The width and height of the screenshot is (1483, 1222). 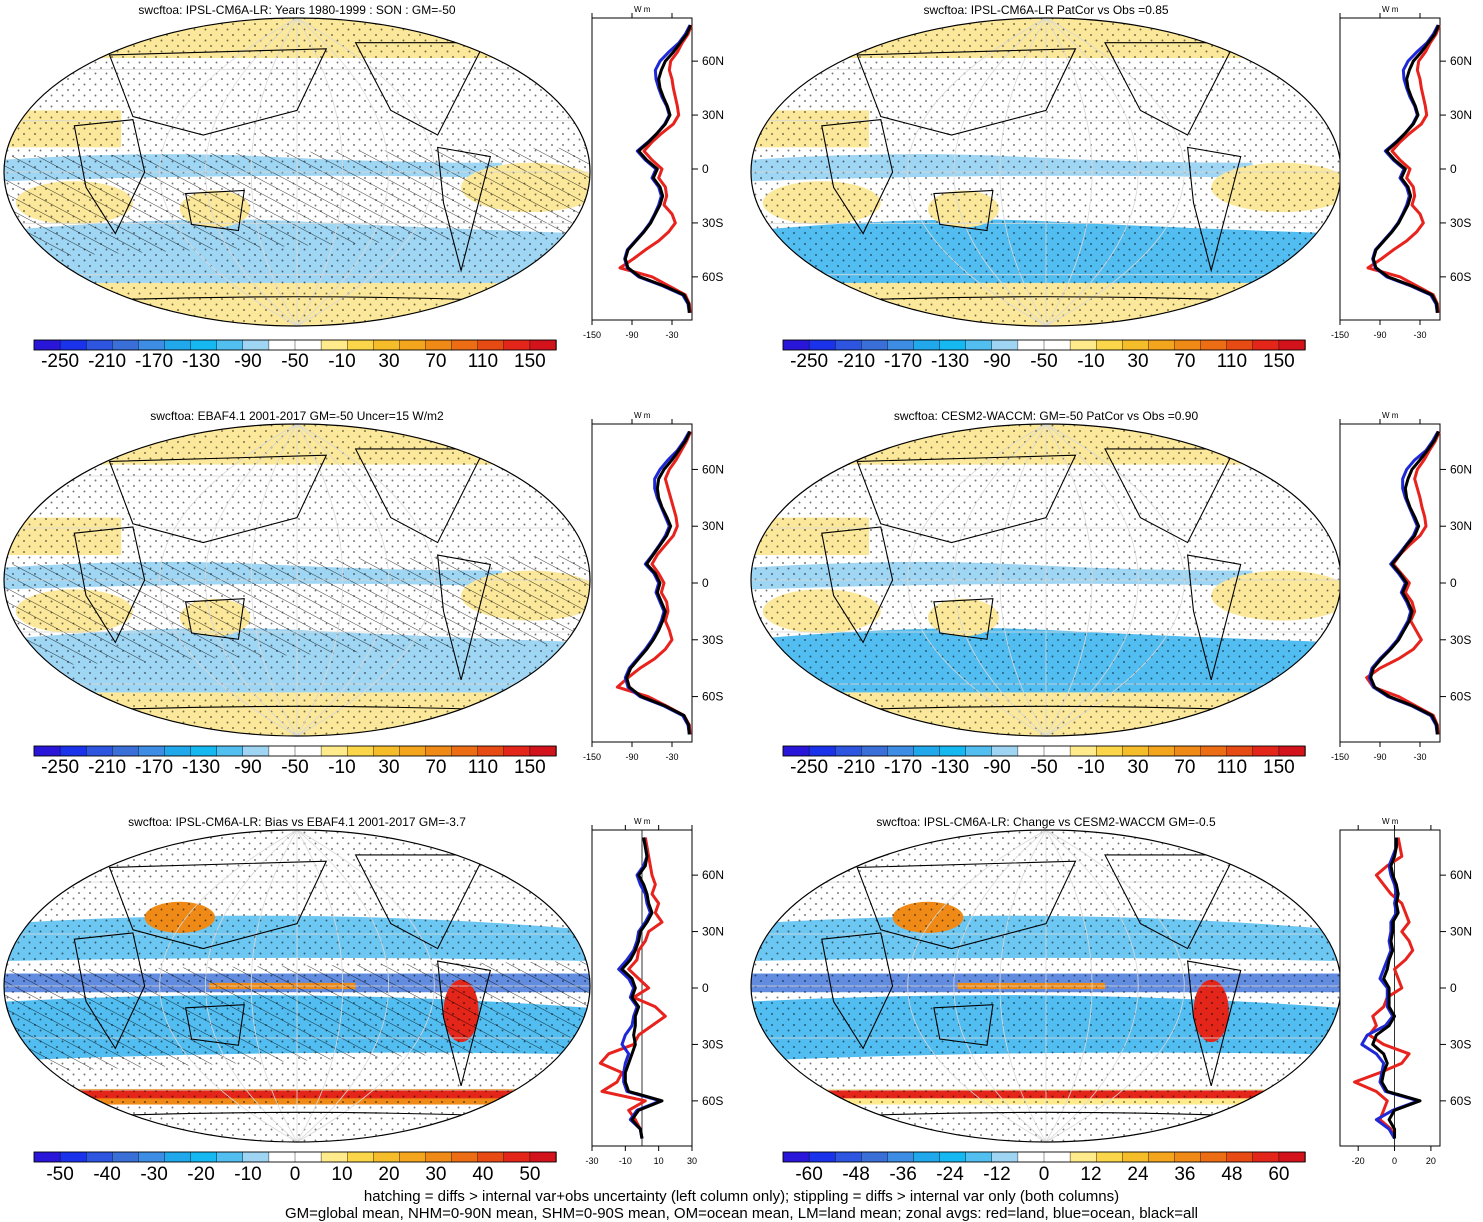 What do you see at coordinates (625, 1161) in the screenshot?
I see `zonal-xtick-label: -10` at bounding box center [625, 1161].